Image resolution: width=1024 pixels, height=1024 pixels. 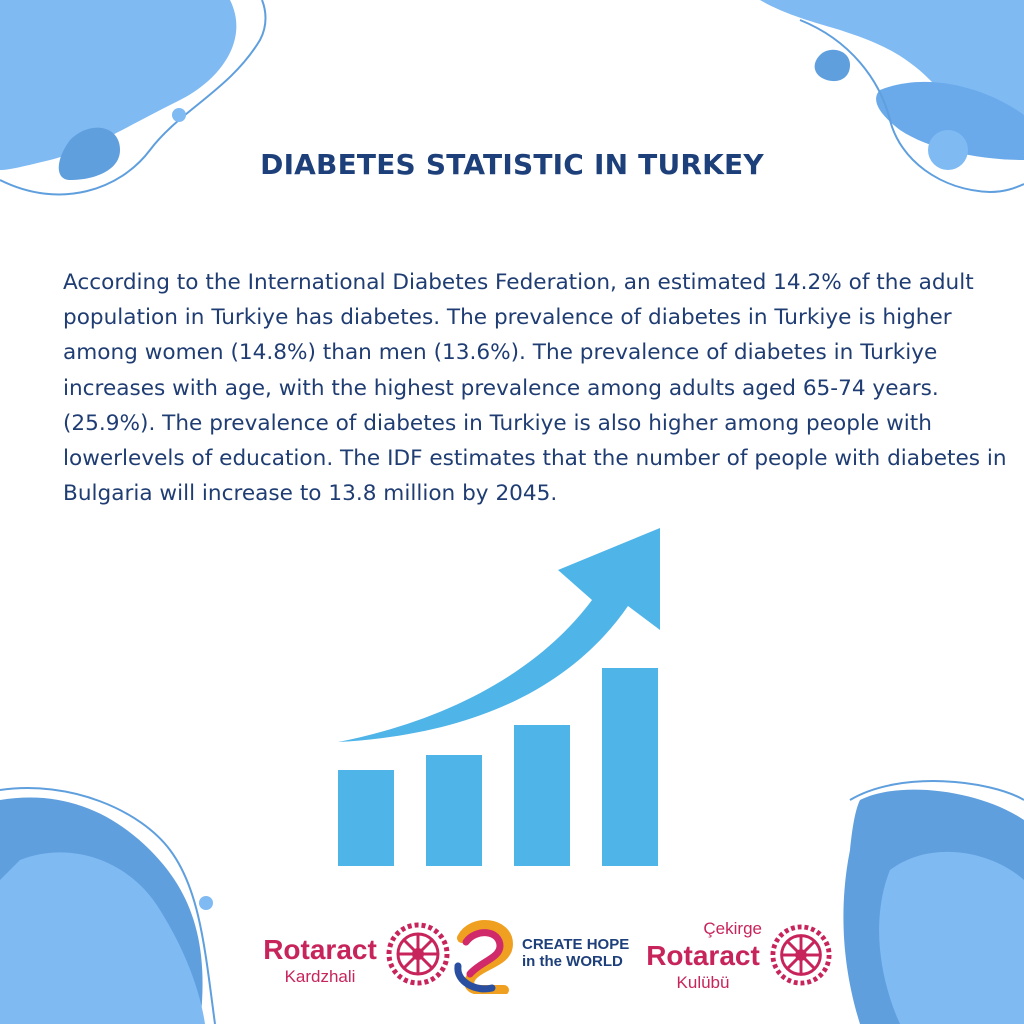 What do you see at coordinates (498, 767) in the screenshot?
I see `bars-group` at bounding box center [498, 767].